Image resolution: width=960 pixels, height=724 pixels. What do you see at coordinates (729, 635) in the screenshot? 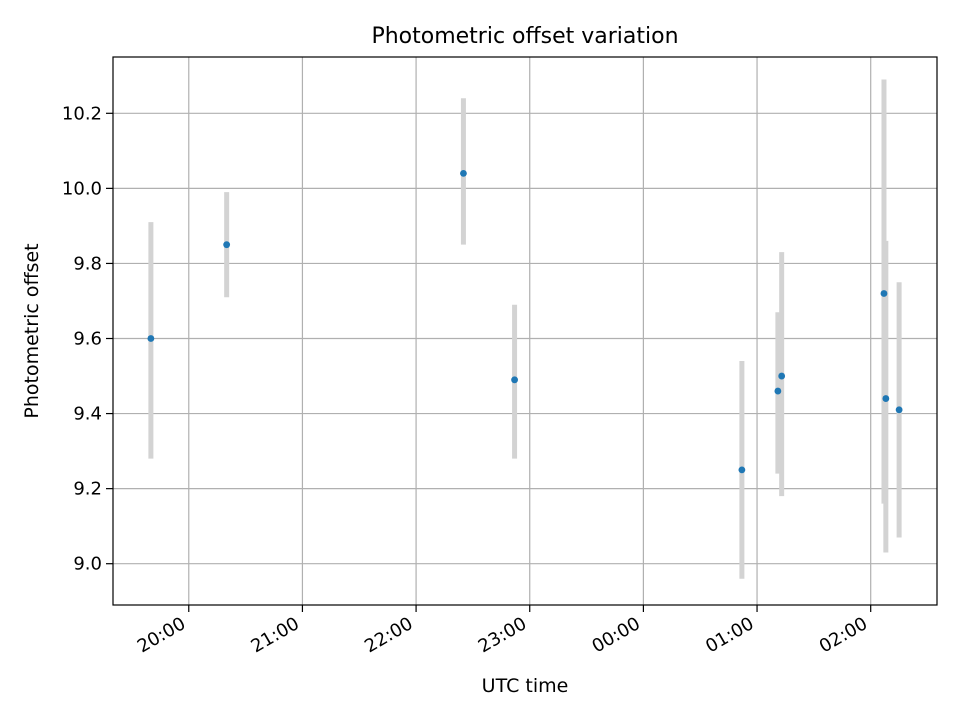
I see `x-tick-label: 01:00` at bounding box center [729, 635].